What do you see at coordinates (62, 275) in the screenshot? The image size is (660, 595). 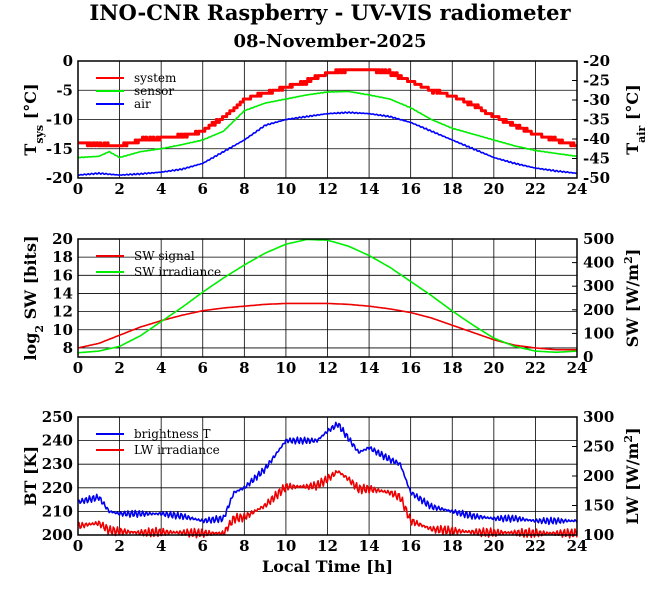 I see `y-tick-label: 16` at bounding box center [62, 275].